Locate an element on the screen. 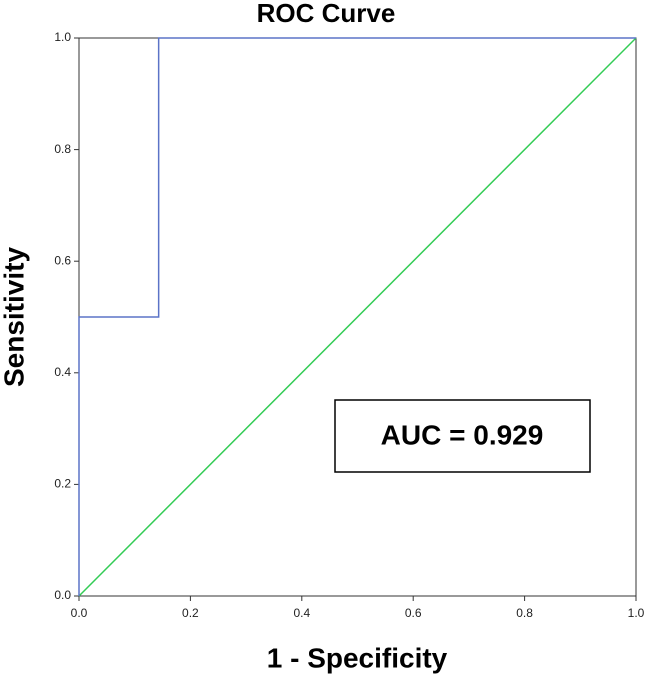 The height and width of the screenshot is (680, 647). x-tick-label: 0.0 is located at coordinates (79, 613).